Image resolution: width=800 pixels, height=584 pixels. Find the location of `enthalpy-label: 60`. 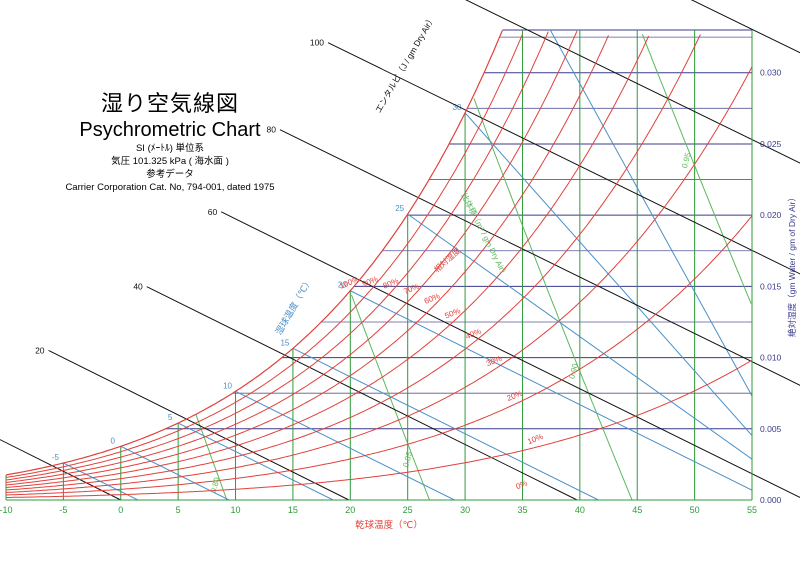

enthalpy-label: 60 is located at coordinates (213, 212).